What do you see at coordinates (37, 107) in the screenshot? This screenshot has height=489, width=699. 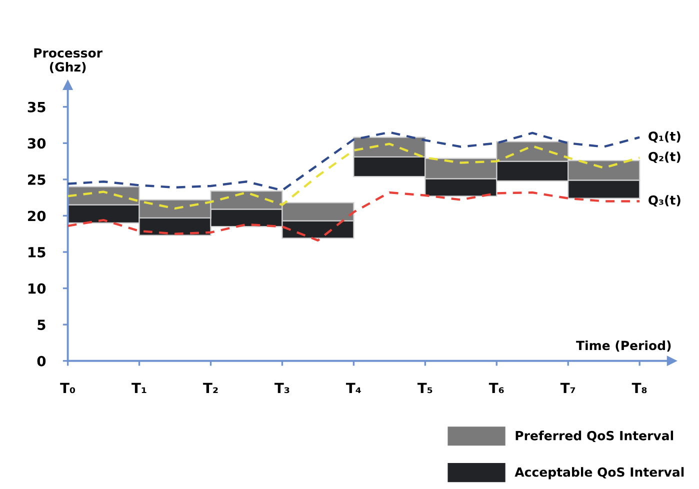 I see `y-tick-label: 35` at bounding box center [37, 107].